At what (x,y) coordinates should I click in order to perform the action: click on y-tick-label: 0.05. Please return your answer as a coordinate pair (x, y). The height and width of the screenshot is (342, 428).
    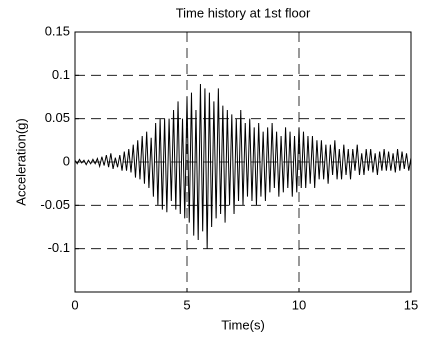
    Looking at the image, I should click on (57, 117).